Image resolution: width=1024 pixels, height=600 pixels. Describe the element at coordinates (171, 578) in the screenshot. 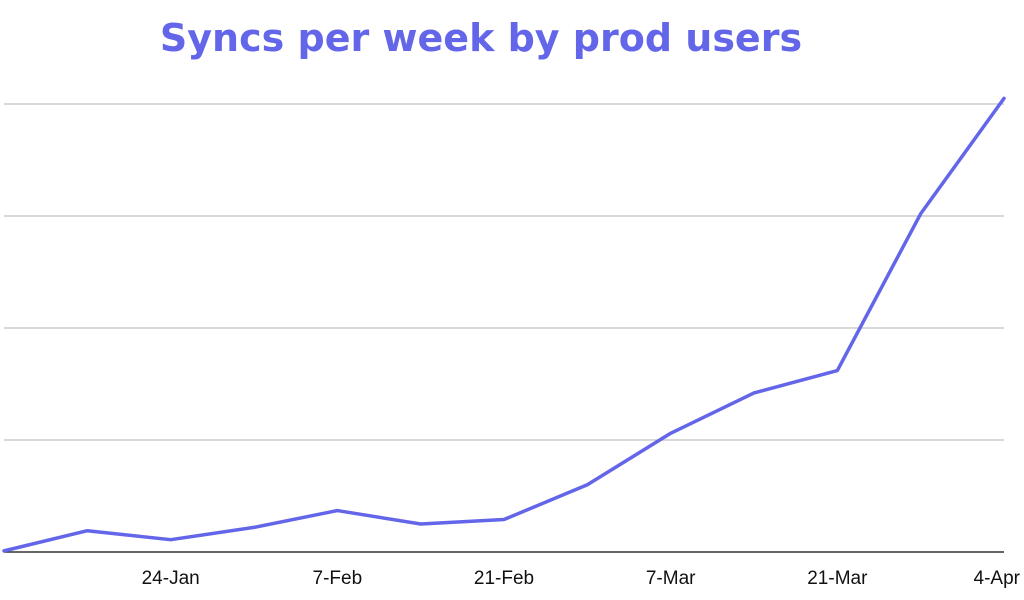

I see `x-tick-label: 24-Jan` at that location.